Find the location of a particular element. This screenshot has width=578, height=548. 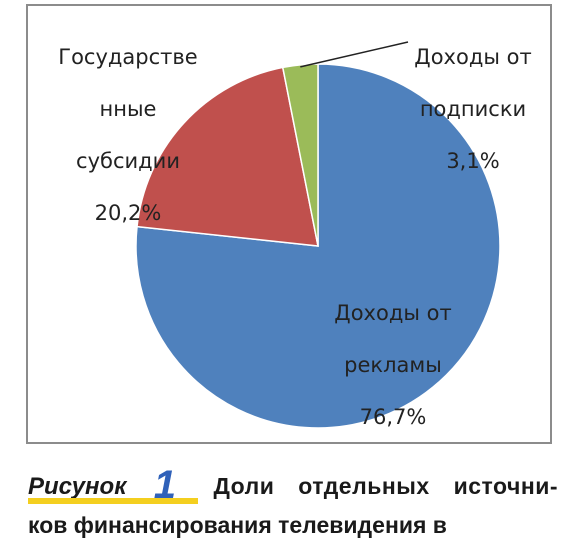

slice-label-subsidies-line-3: субсидии is located at coordinates (128, 161).